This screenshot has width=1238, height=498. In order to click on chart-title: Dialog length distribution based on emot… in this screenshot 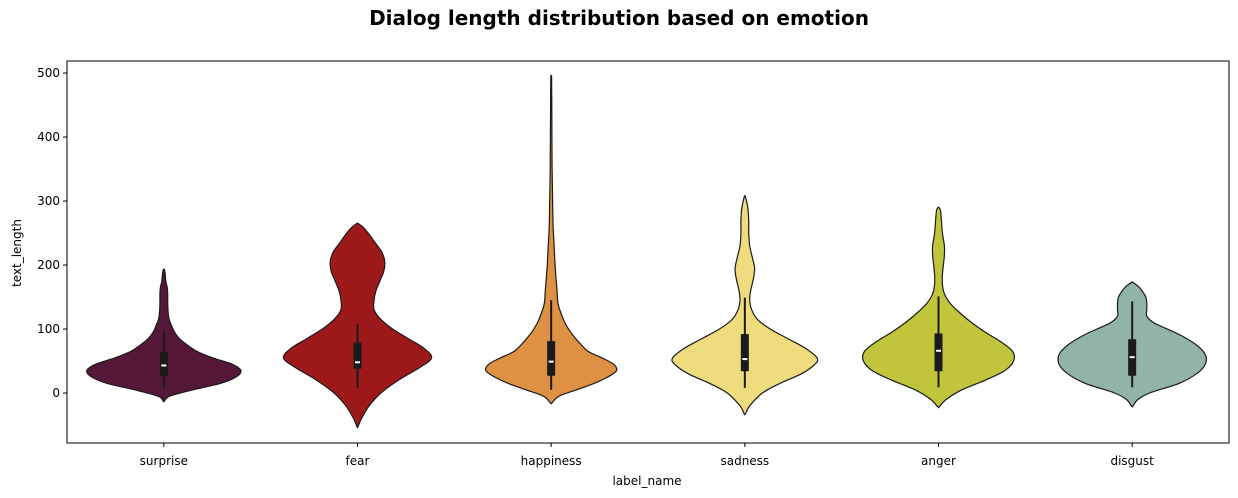, I will do `click(619, 18)`.